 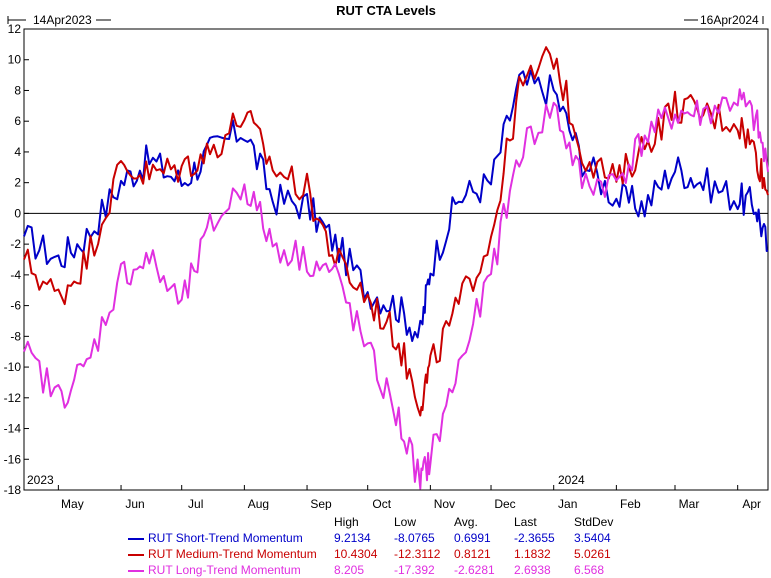 I want to click on legend-label-medium: RUT Medium-Trend Momentum, so click(x=232, y=554).